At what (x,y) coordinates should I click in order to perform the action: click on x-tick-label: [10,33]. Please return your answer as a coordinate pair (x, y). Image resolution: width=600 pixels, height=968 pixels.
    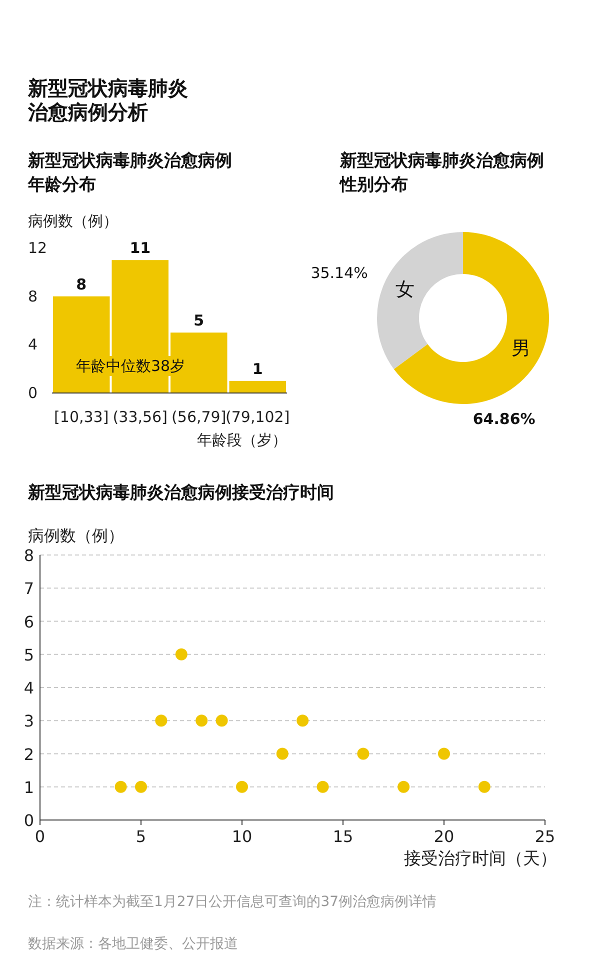
    Looking at the image, I should click on (81, 417).